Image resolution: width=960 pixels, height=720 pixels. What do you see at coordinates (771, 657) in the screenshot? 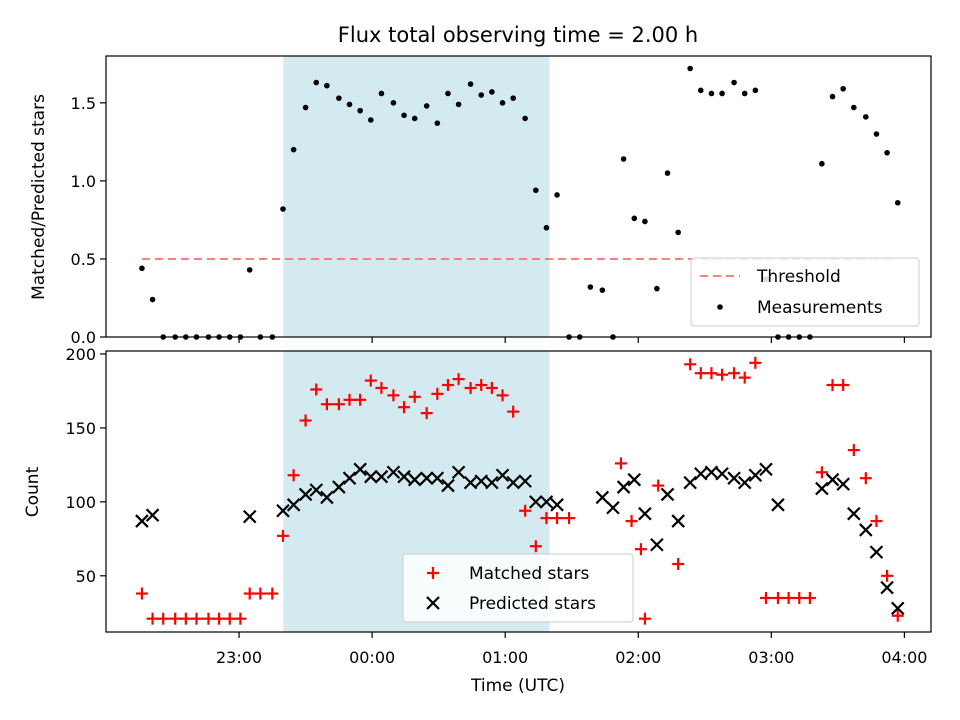
I see `x-tick-label: 03:00` at bounding box center [771, 657].